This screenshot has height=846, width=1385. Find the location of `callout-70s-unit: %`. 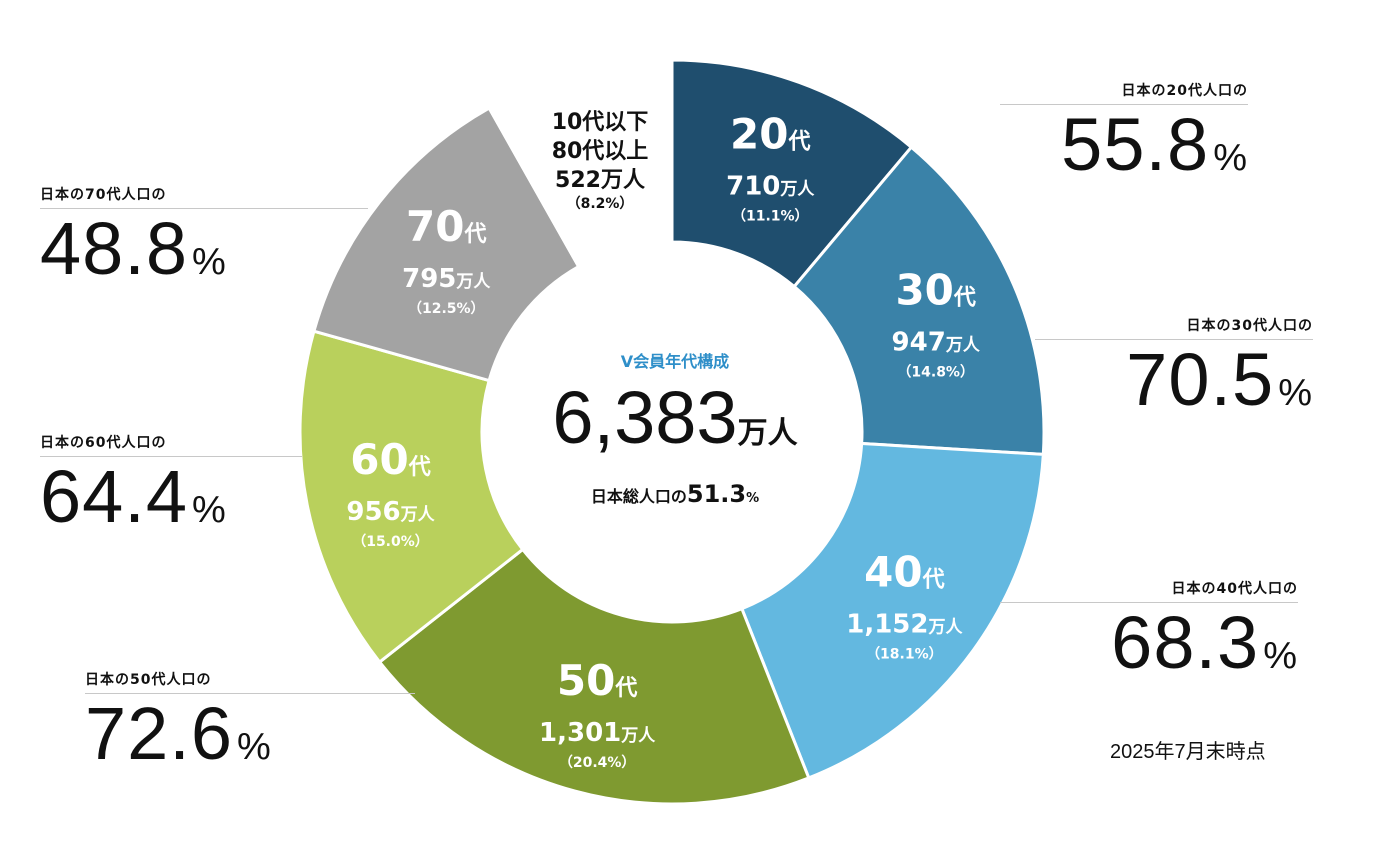

callout-70s-unit: % is located at coordinates (209, 262).